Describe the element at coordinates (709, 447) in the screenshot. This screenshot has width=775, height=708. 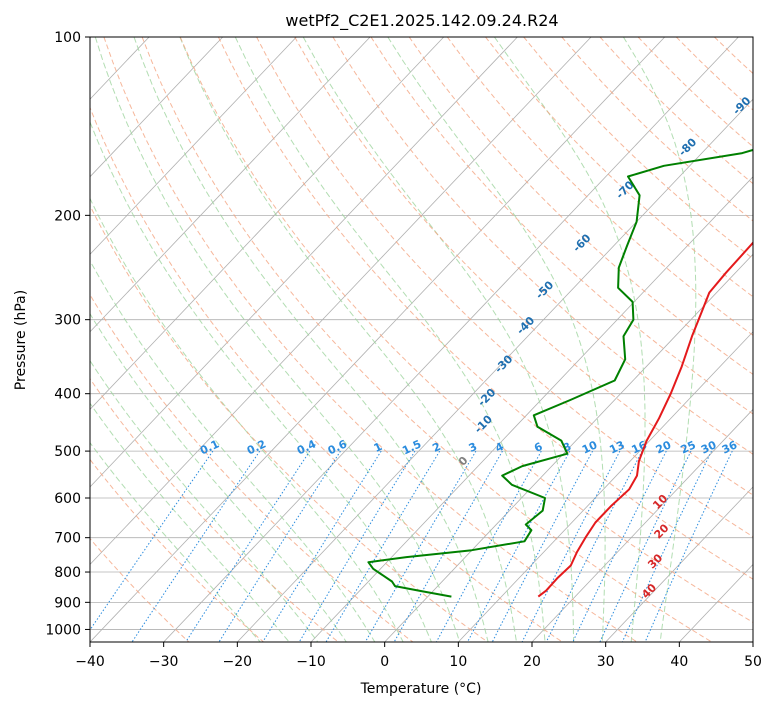
I see `mixing-ratio-label: 30` at that location.